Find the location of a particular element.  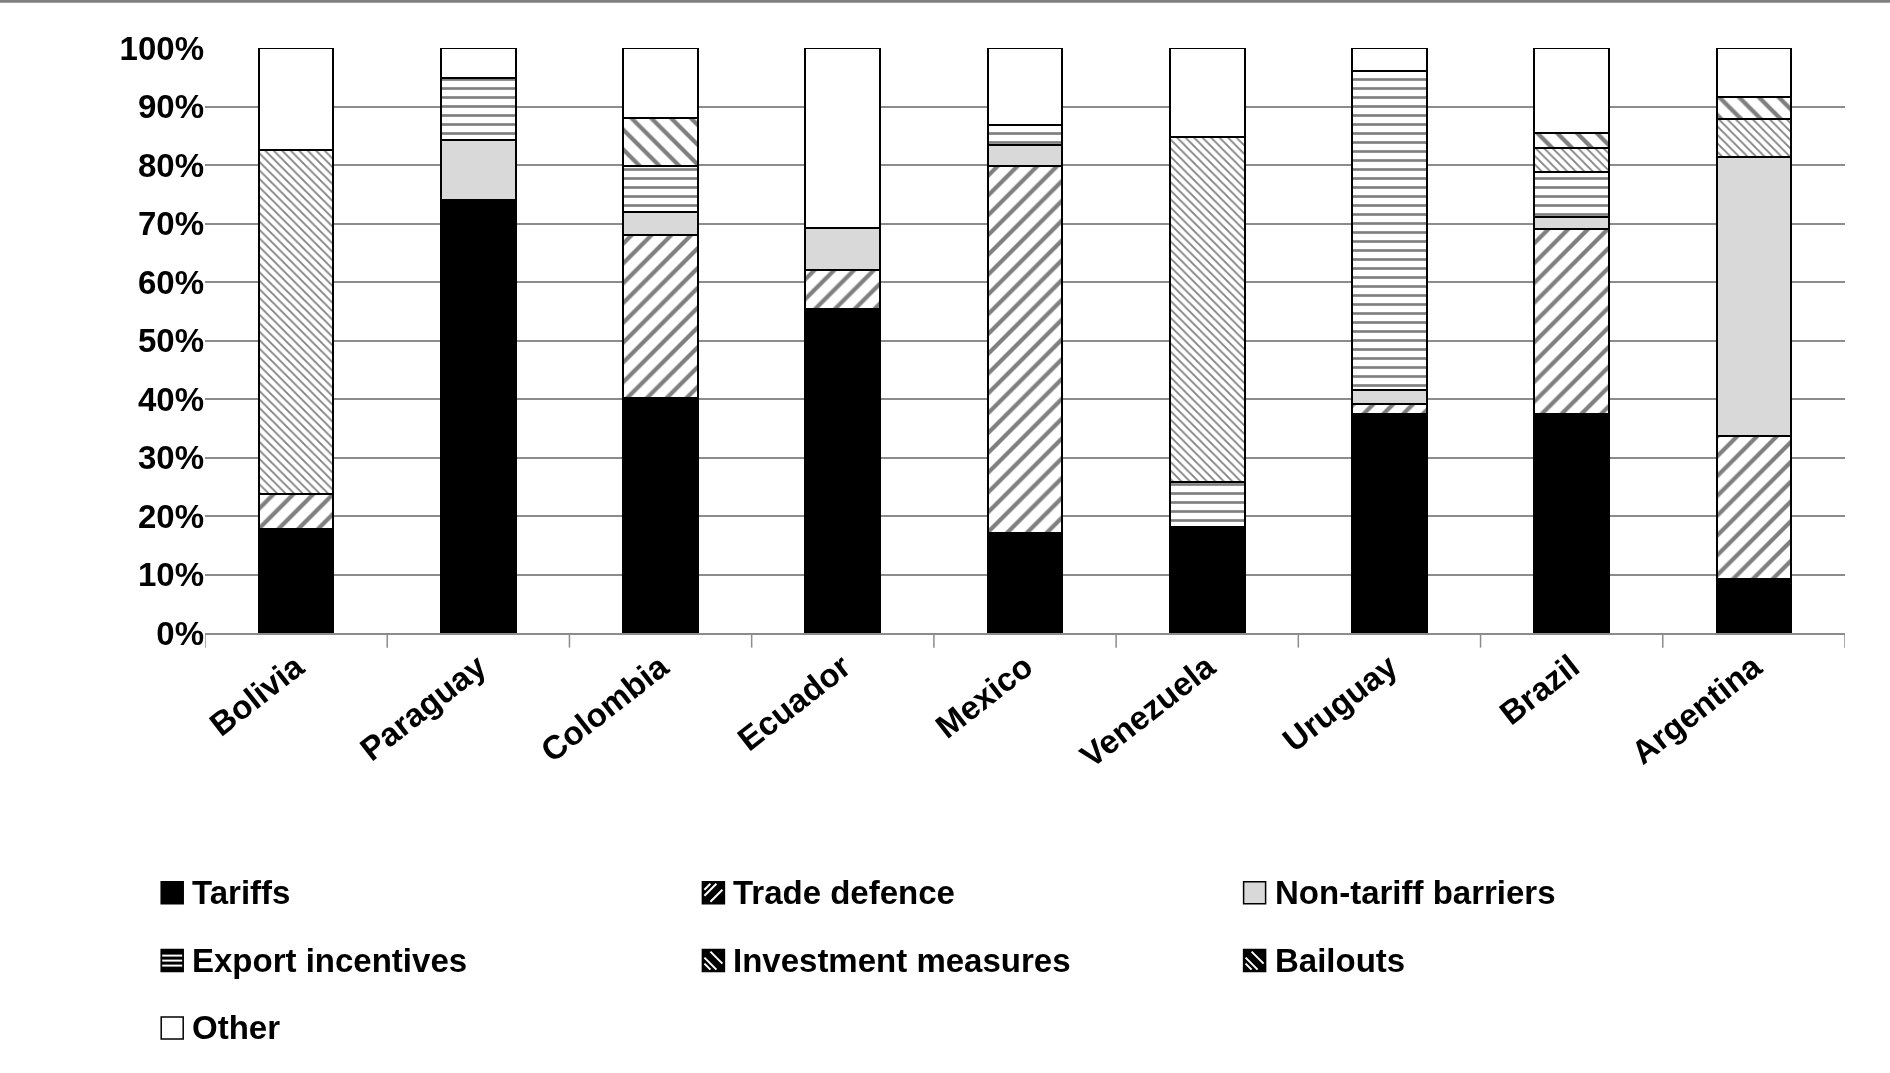

y-tick-label: 90% is located at coordinates (170, 107).